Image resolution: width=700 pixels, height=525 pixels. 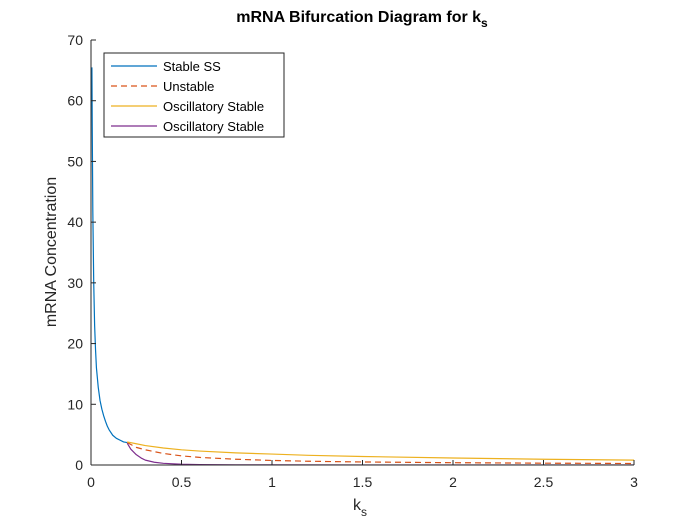 I want to click on y-axis-label: mRNA Concentration, so click(x=51, y=252).